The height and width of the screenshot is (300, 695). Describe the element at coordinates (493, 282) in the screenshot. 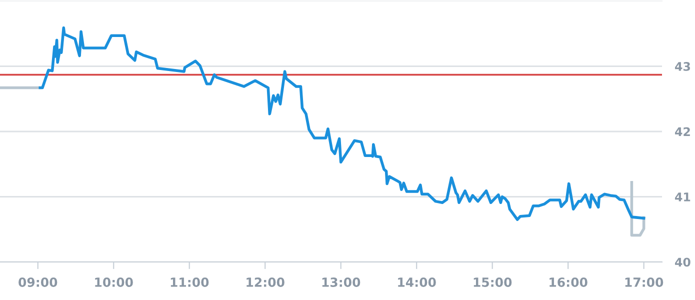

I see `x-tick-label: 15:00` at that location.